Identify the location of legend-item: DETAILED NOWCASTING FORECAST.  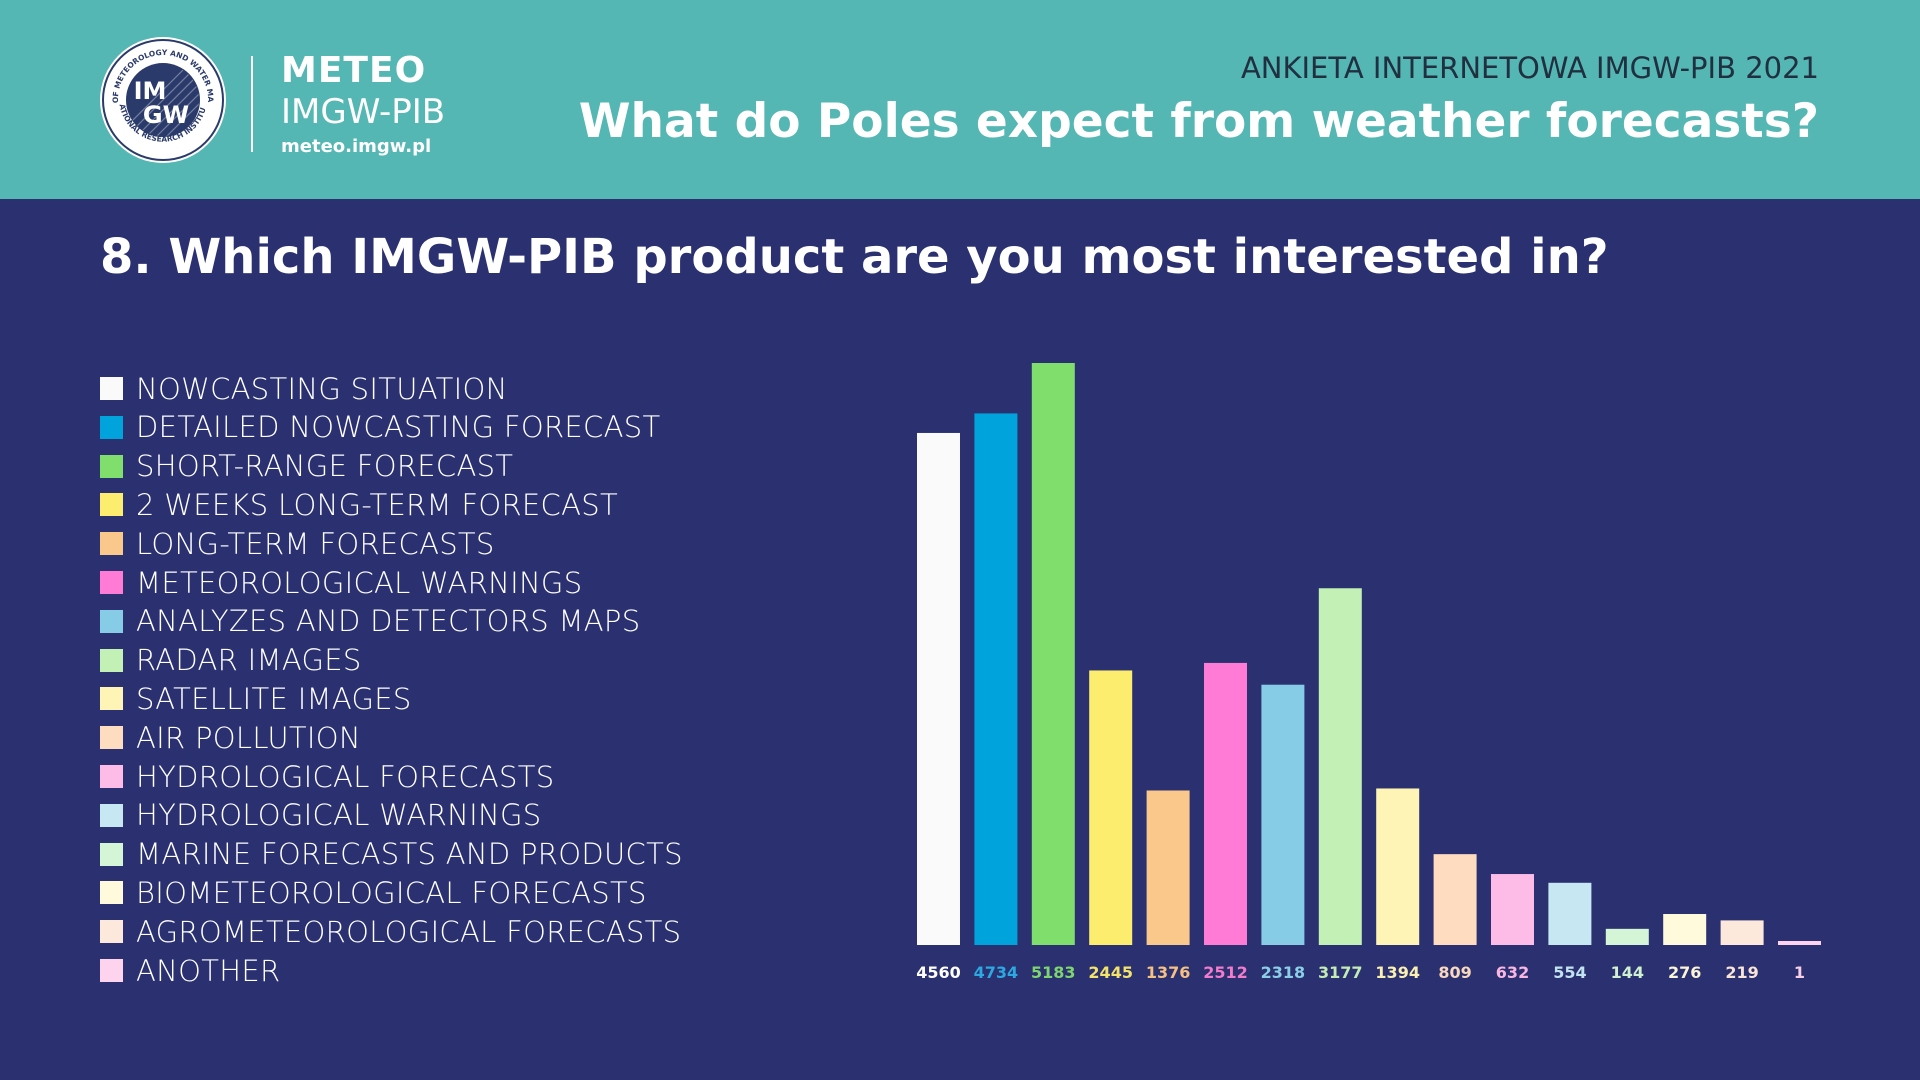
(420, 427).